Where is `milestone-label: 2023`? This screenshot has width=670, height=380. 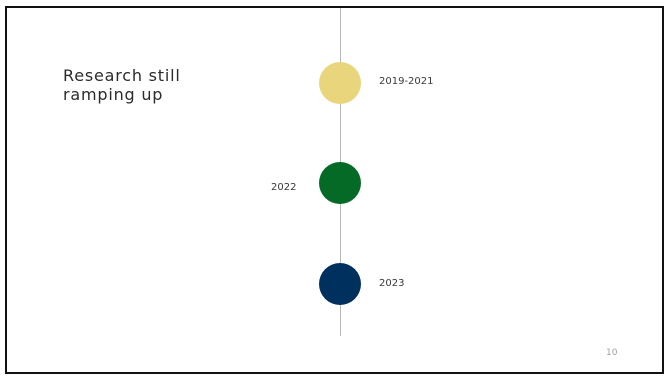 milestone-label: 2023 is located at coordinates (392, 283).